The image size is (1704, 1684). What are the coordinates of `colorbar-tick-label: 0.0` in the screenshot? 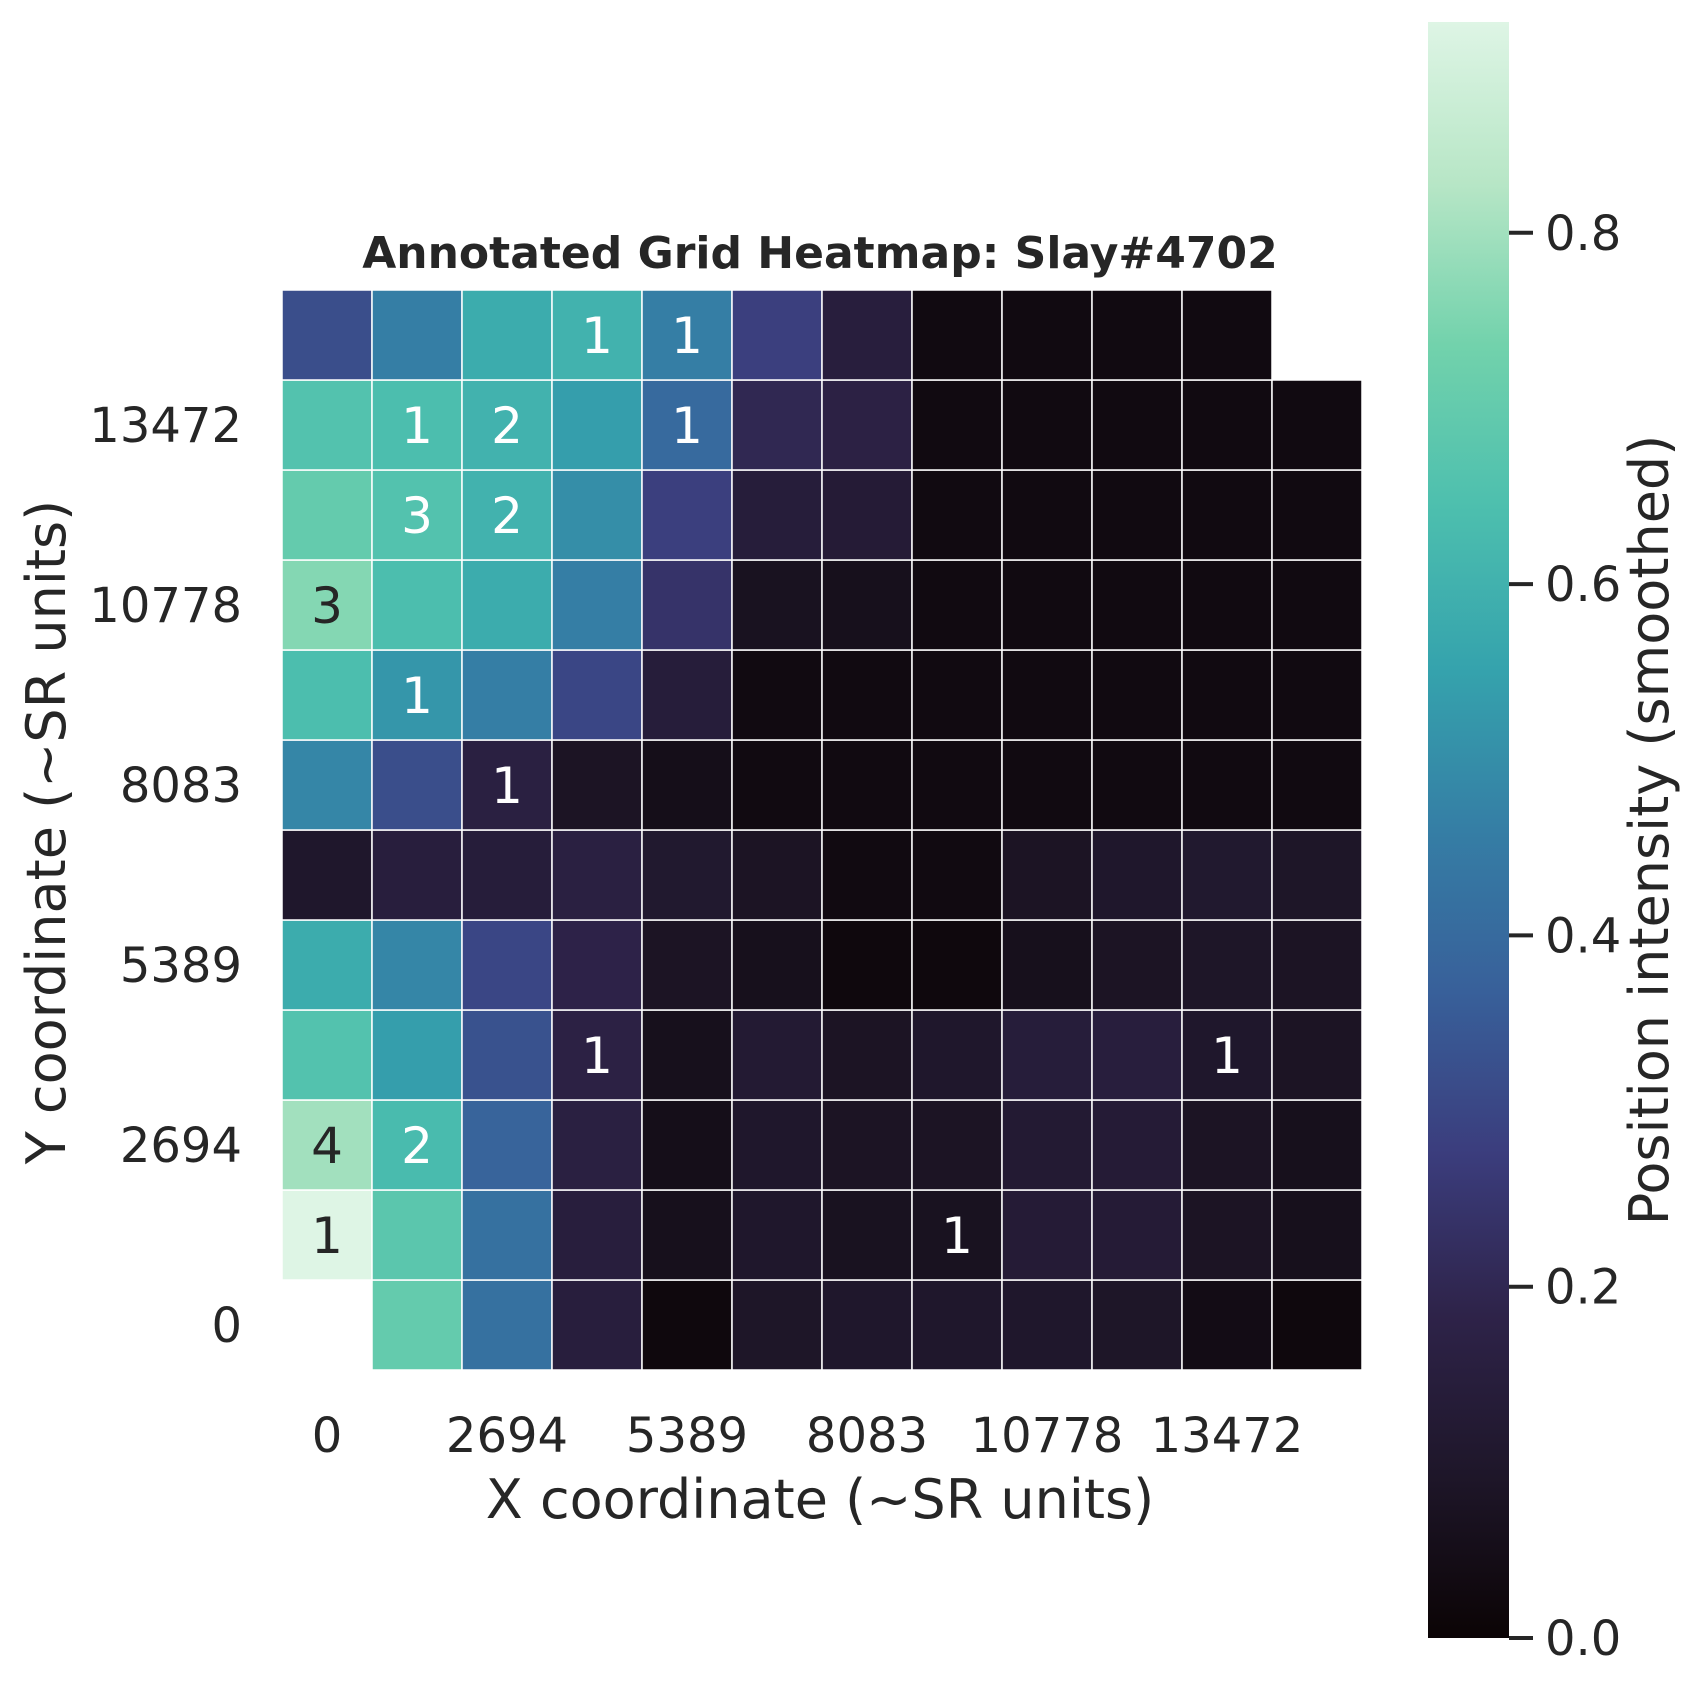 It's located at (1583, 1639).